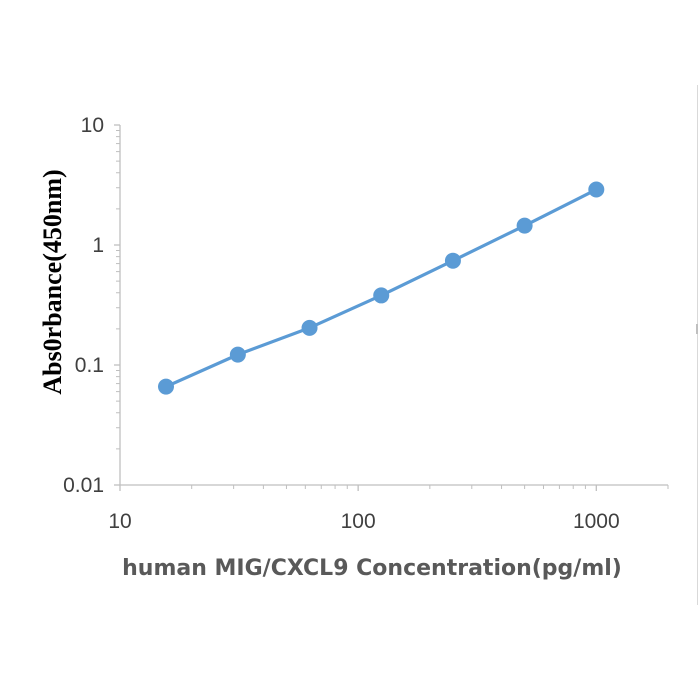 This screenshot has width=700, height=700. Describe the element at coordinates (697, 345) in the screenshot. I see `right-edge-divider` at that location.